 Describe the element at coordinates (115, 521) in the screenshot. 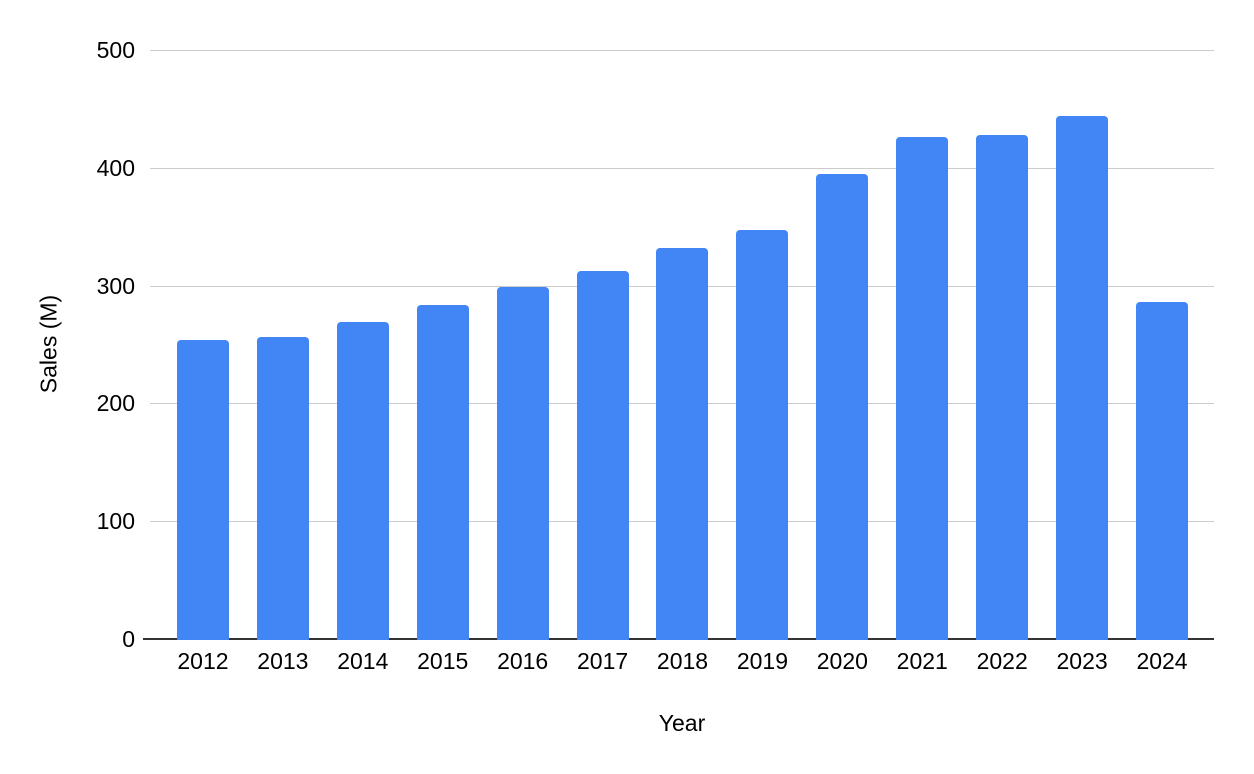

I see `y-tick-label-100: 100` at that location.